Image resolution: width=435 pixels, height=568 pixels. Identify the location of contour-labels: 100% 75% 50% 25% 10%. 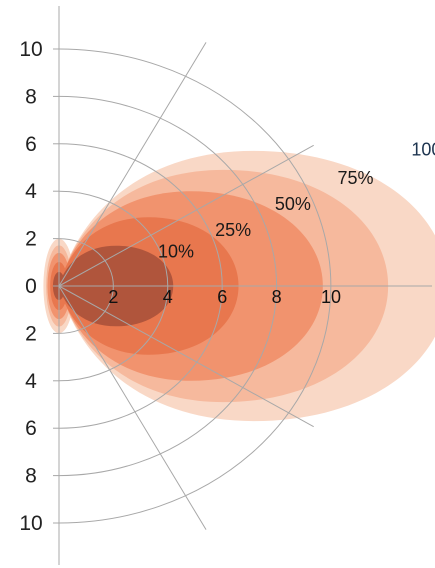
(296, 201).